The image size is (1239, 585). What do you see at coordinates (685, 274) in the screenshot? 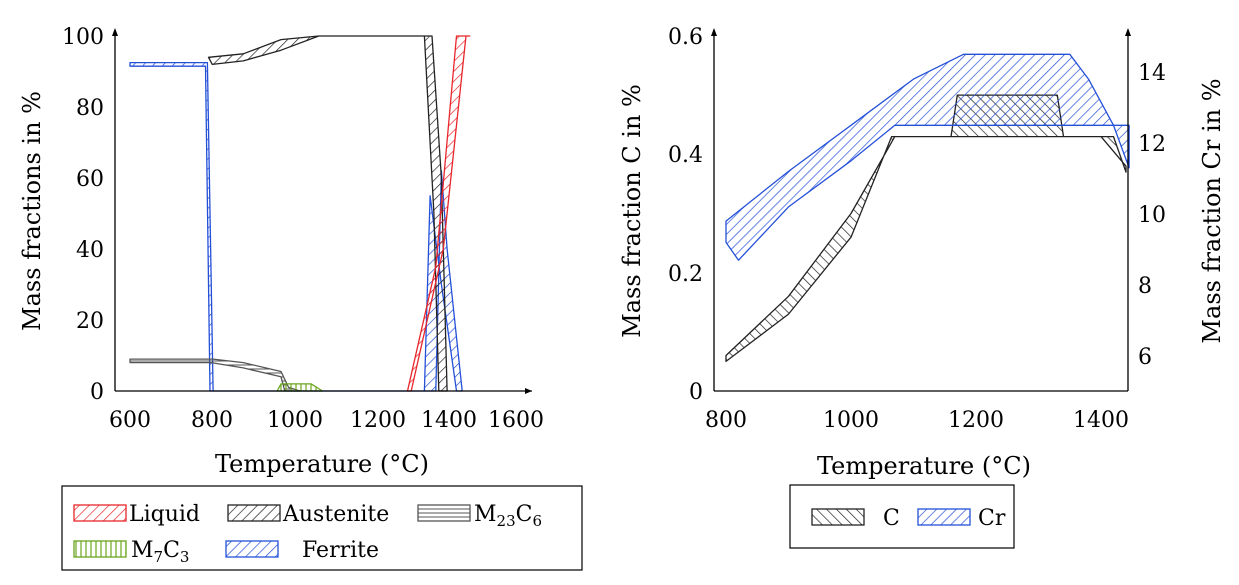
I see `y-tick-label-0.2: 0.2` at bounding box center [685, 274].